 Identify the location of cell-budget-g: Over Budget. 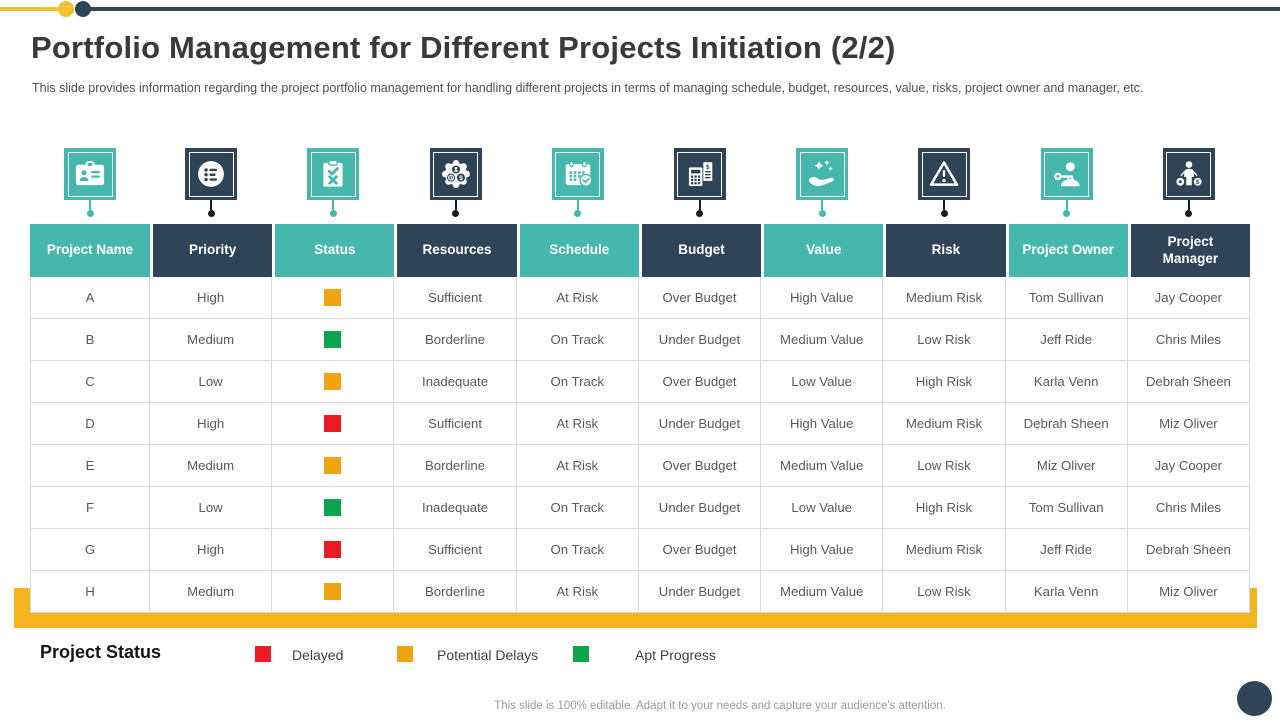
(700, 550).